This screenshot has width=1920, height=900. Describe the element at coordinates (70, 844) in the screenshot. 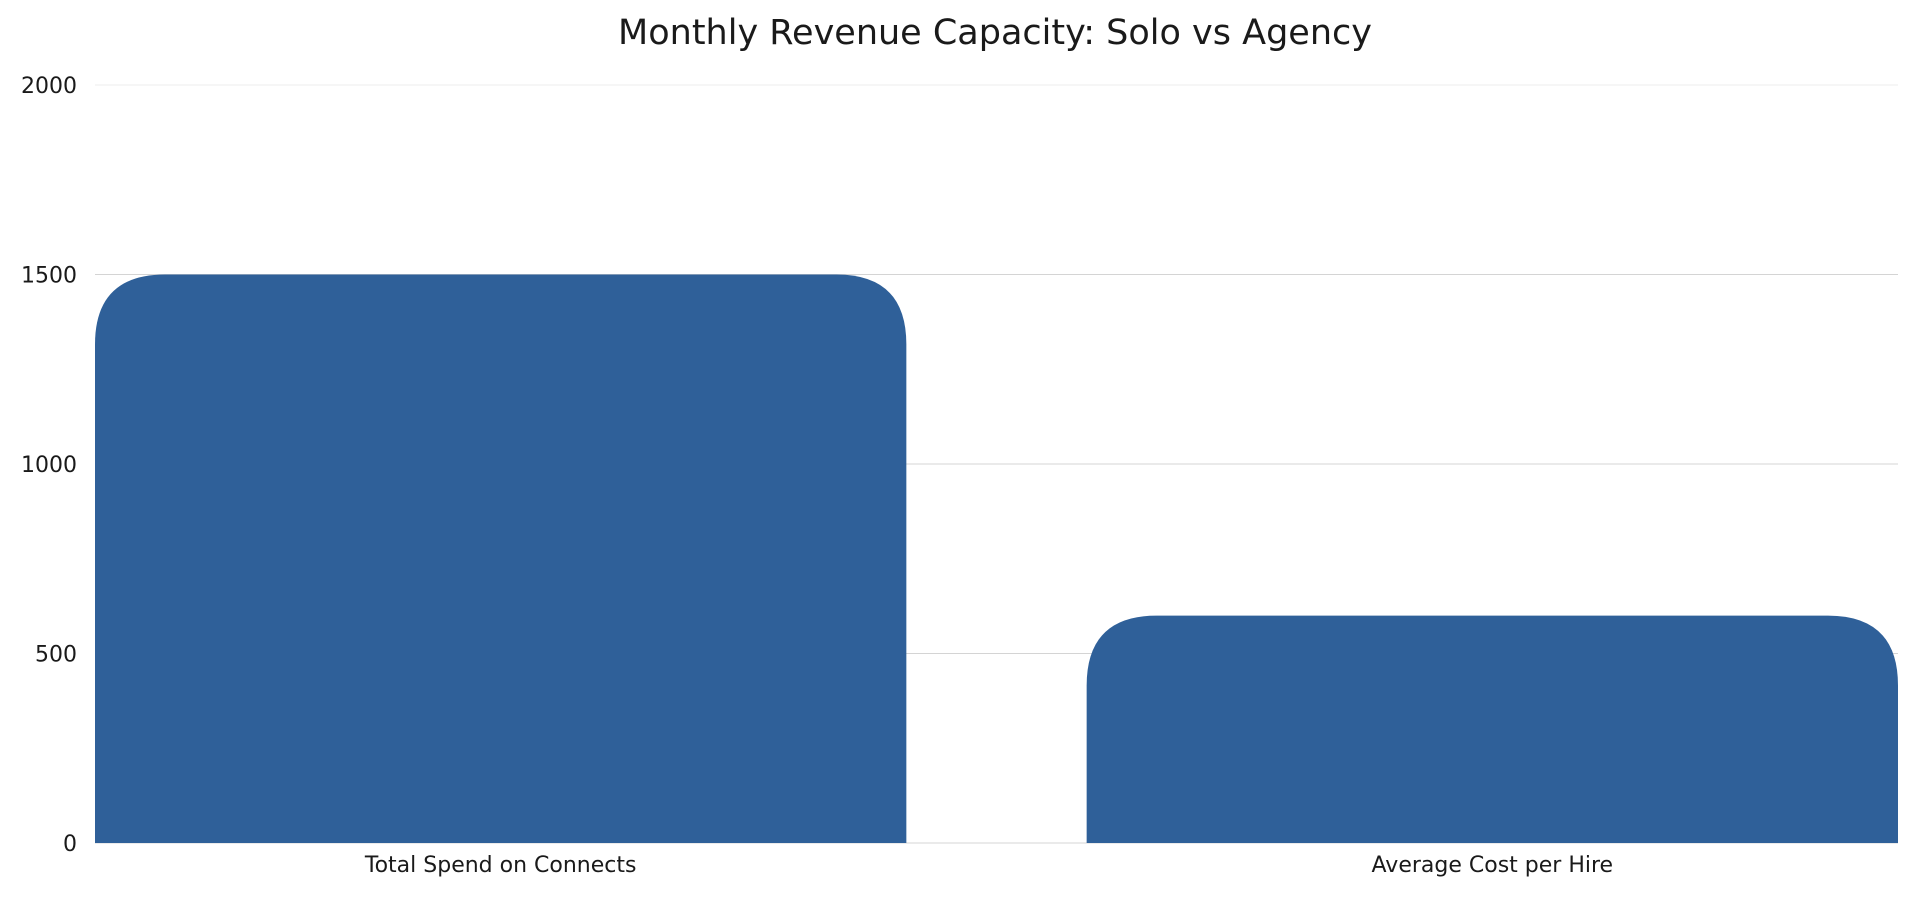

I see `y-tick-label: 0` at that location.